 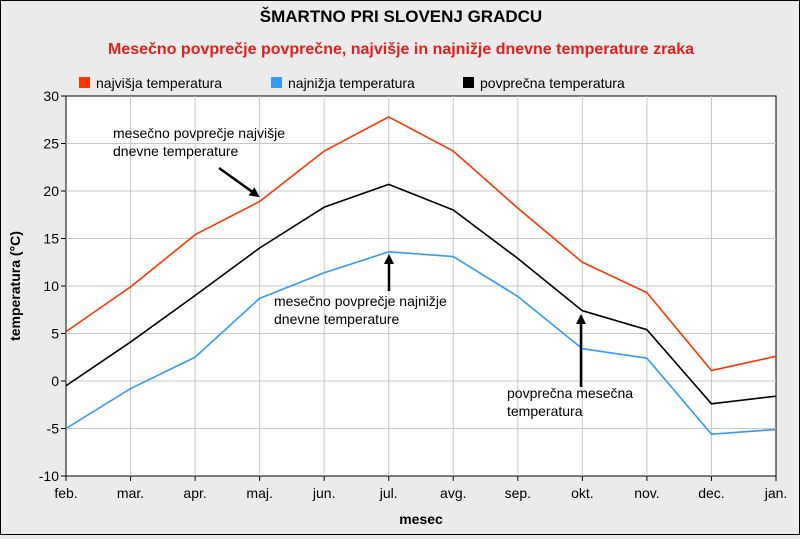 What do you see at coordinates (65, 493) in the screenshot?
I see `x-tick-label: feb.` at bounding box center [65, 493].